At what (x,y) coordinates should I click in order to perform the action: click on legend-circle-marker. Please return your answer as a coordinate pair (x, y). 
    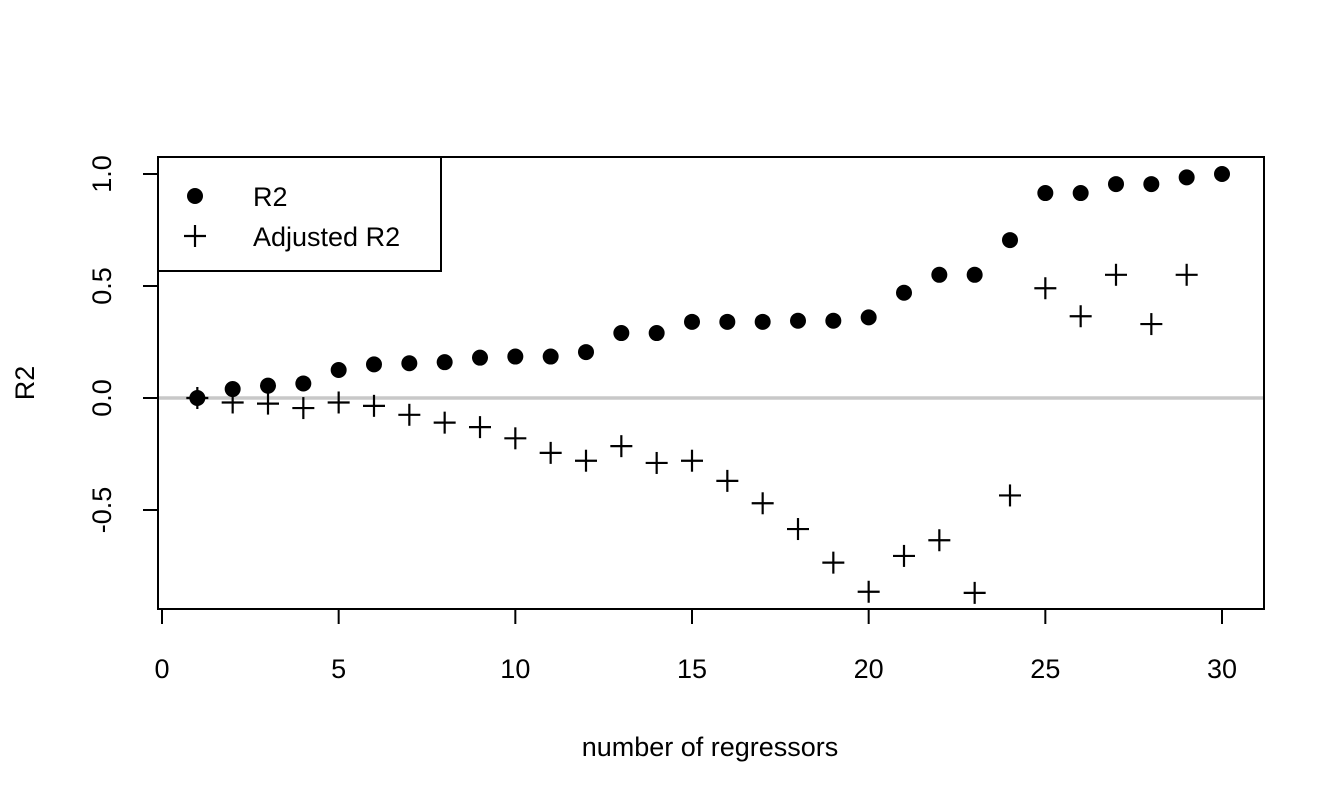
    Looking at the image, I should click on (195, 196).